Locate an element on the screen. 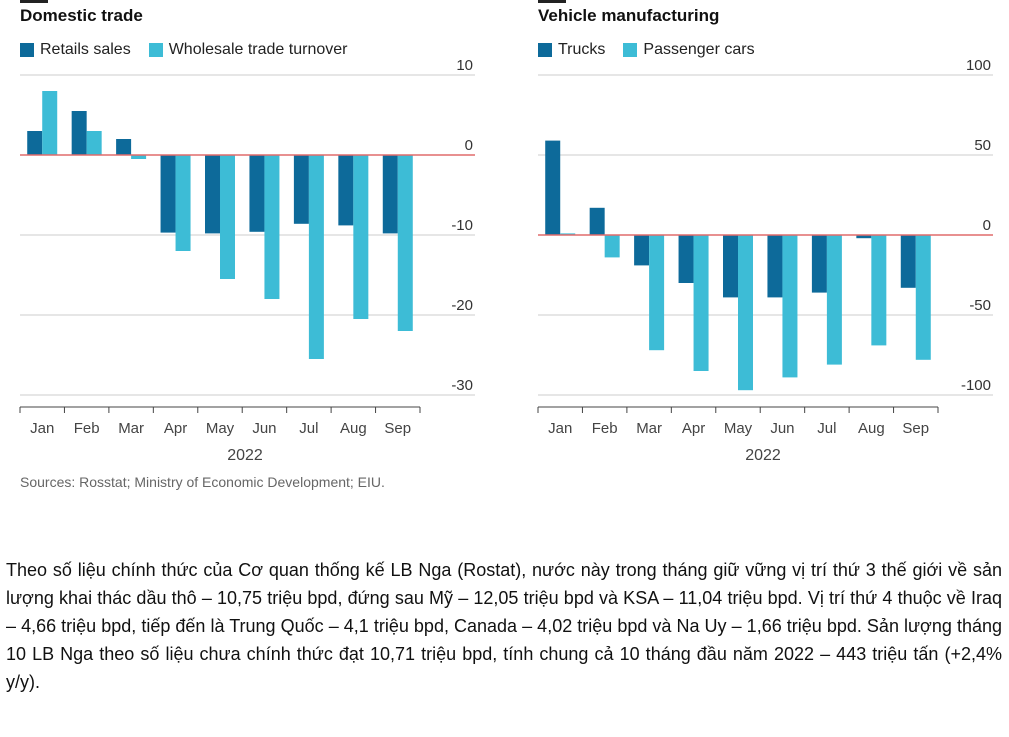  legend-item-series-1: Retails sales is located at coordinates (75, 50).